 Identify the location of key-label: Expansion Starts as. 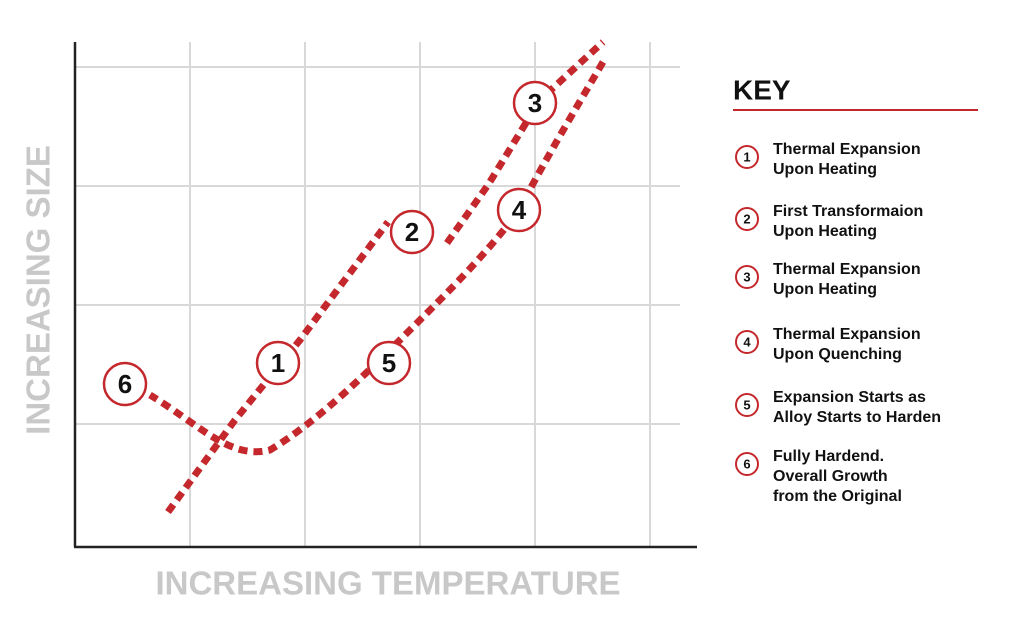
(849, 397).